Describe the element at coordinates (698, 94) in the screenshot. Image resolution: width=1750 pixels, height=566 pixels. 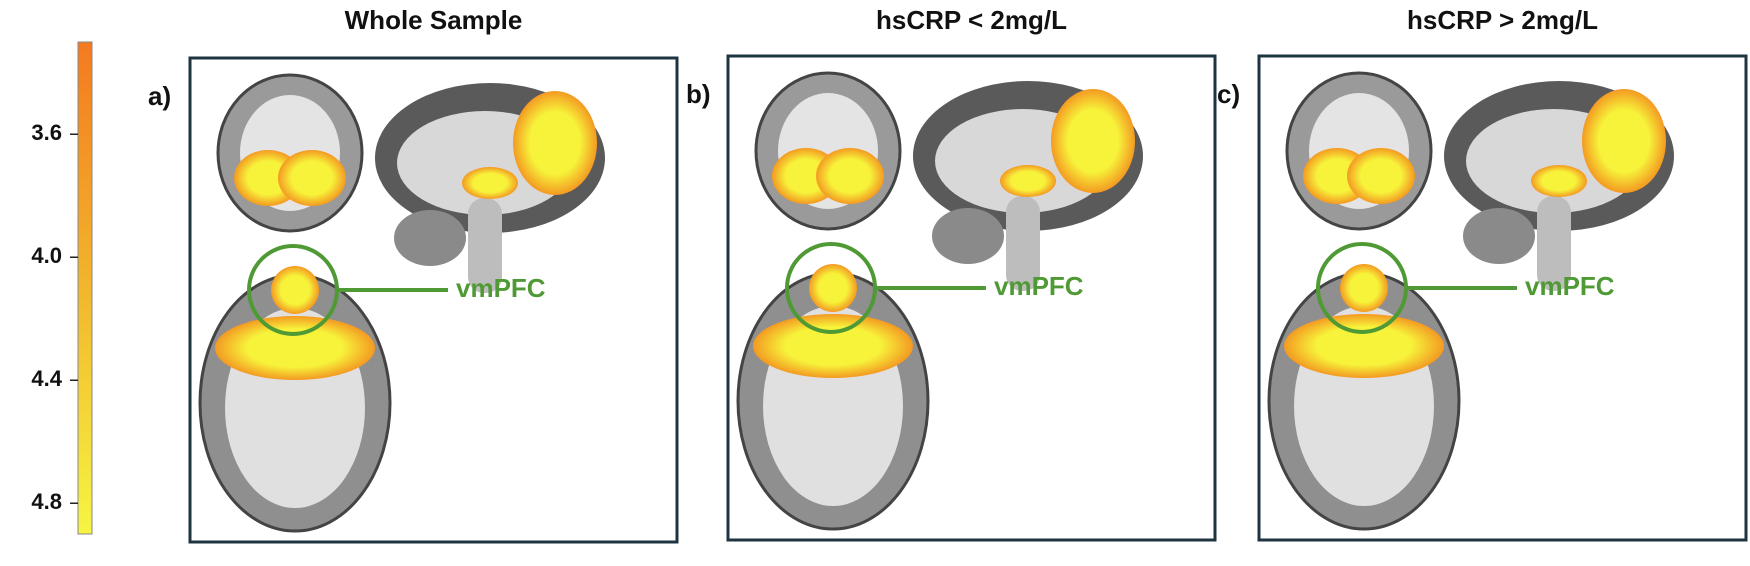
I see `panel-label: b)` at that location.